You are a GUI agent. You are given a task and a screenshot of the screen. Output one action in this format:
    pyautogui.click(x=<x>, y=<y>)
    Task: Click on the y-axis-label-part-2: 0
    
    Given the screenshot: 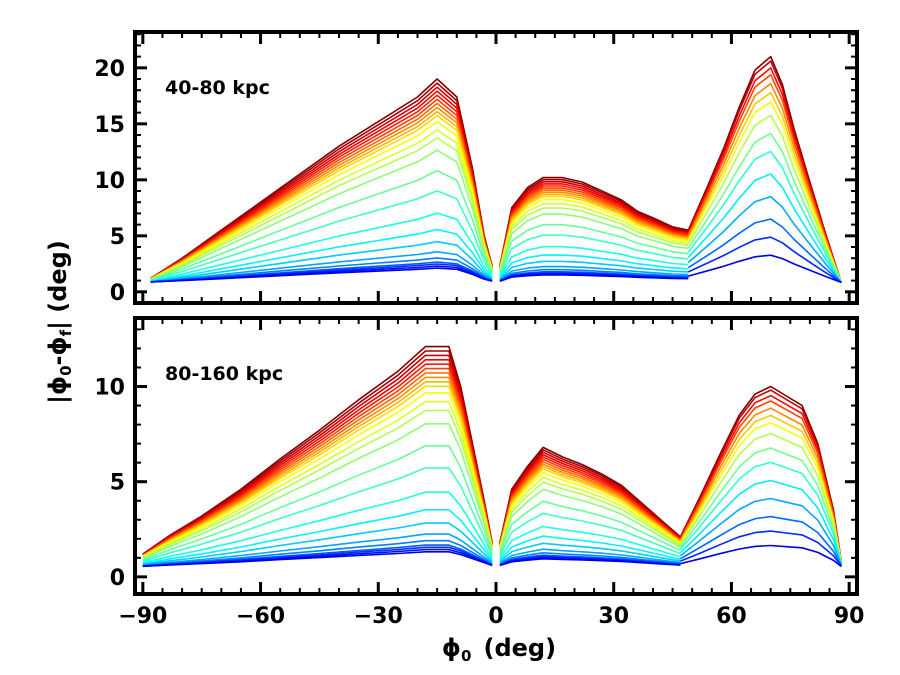 What is the action you would take?
    pyautogui.click(x=66, y=370)
    